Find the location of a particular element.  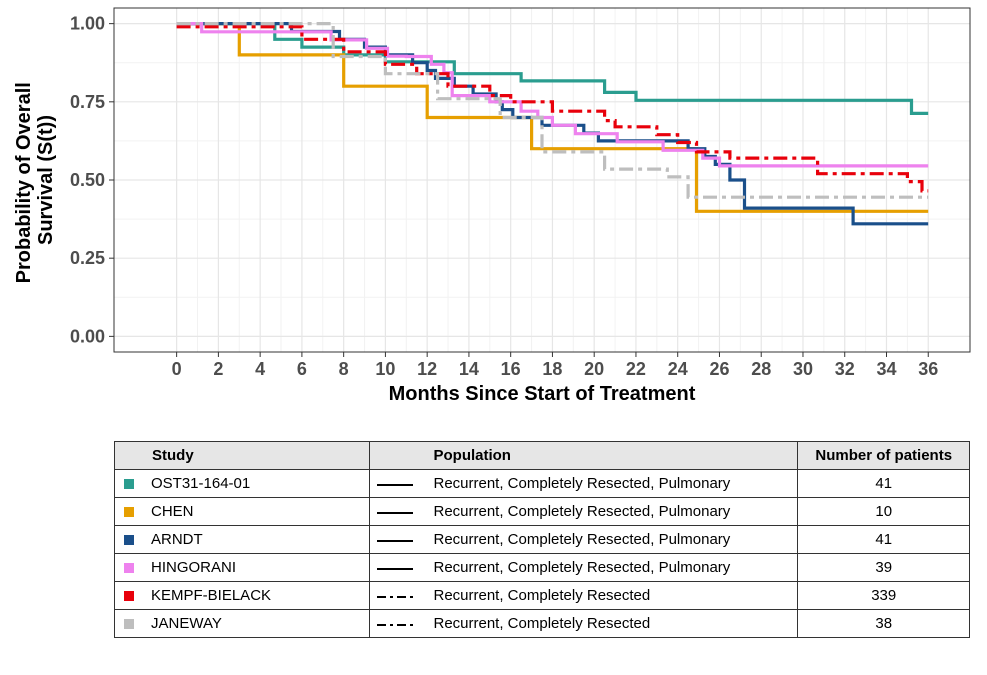

study-cell: ARNDT is located at coordinates (242, 539).